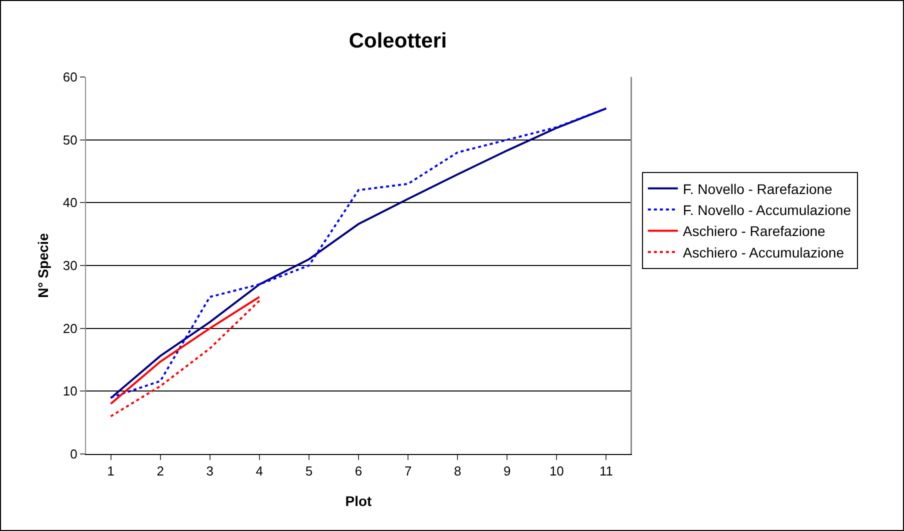 Image resolution: width=904 pixels, height=531 pixels. What do you see at coordinates (70, 202) in the screenshot?
I see `y-tick-label: 40` at bounding box center [70, 202].